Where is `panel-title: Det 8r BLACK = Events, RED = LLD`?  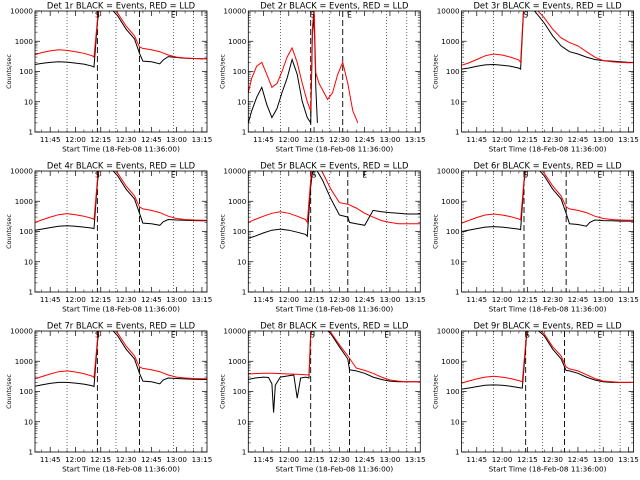
panel-title: Det 8r BLACK = Events, RED = LLD is located at coordinates (334, 326).